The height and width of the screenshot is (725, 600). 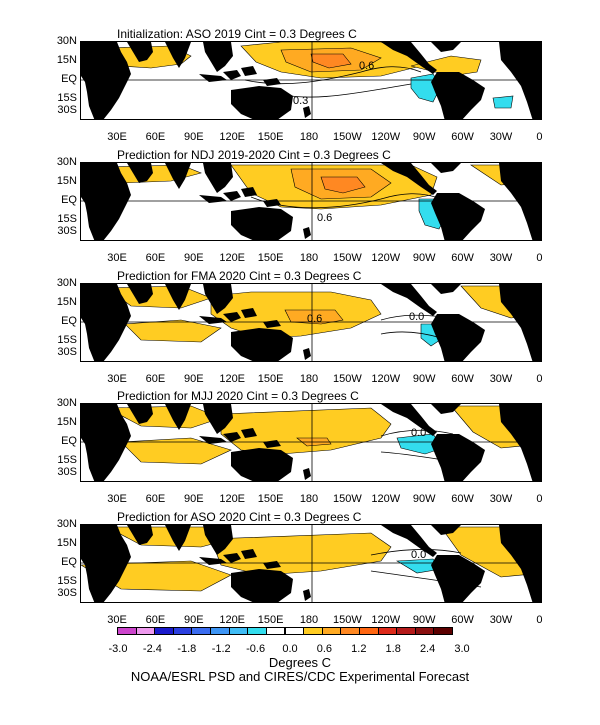 I want to click on warm-anomaly-region, so click(x=343, y=185).